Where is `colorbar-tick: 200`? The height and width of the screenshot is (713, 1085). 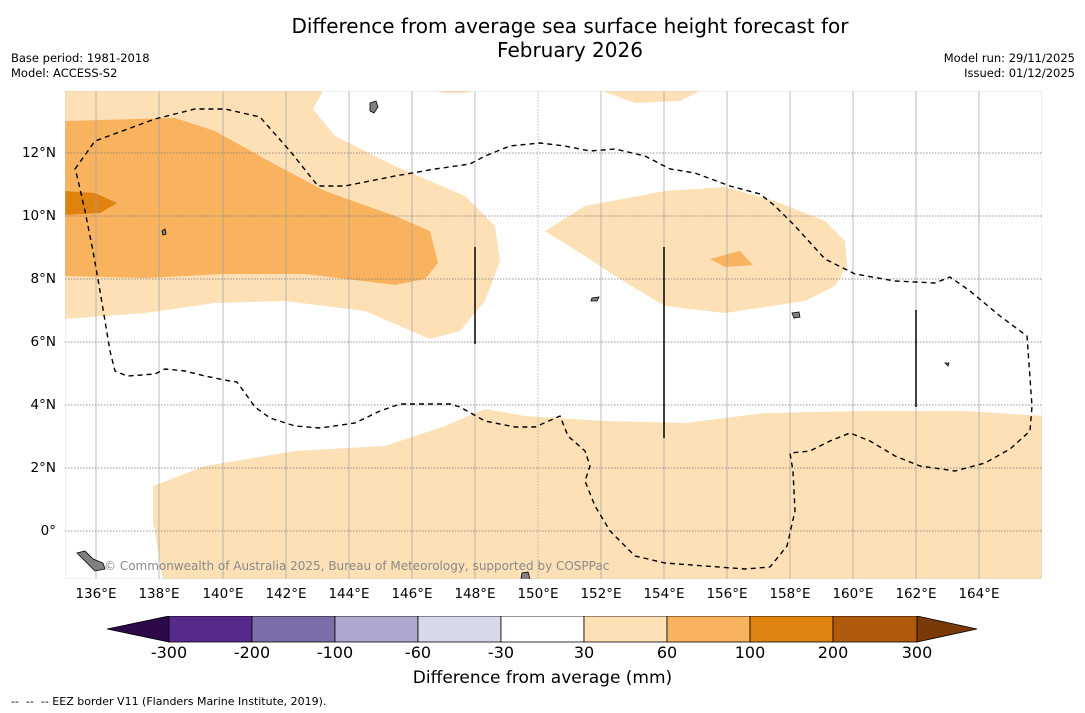
colorbar-tick: 200 is located at coordinates (833, 652).